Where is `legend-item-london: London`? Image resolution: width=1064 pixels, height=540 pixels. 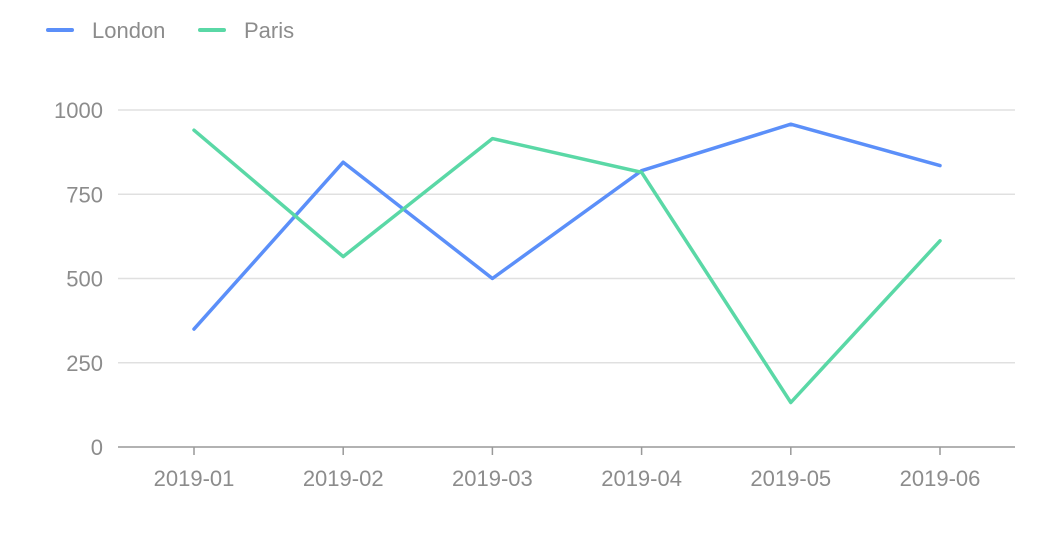
legend-item-london: London is located at coordinates (105, 30).